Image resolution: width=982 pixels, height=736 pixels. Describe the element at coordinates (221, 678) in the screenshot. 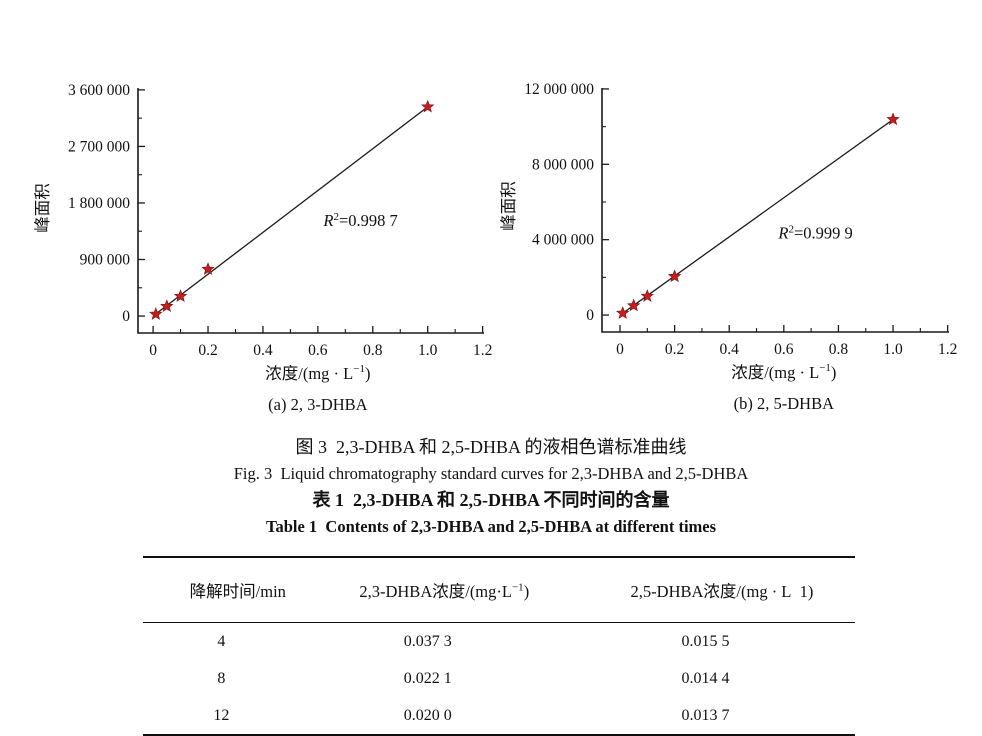

I see `table-cell-time: 8` at that location.